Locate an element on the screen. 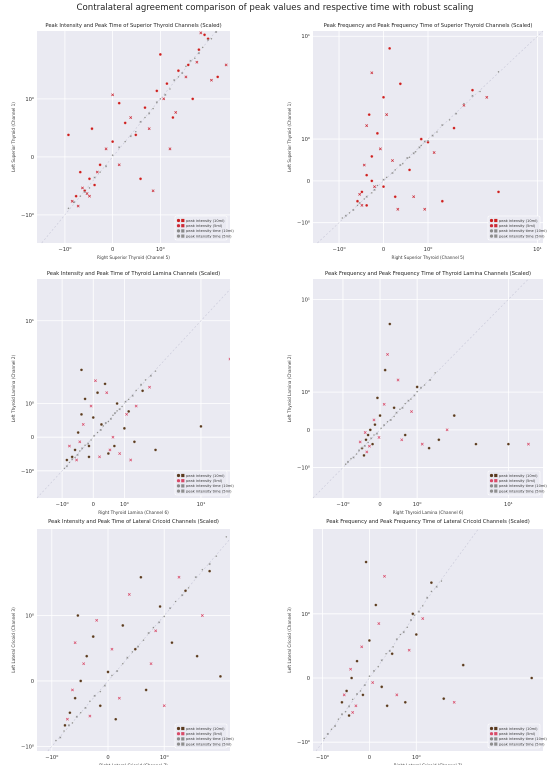  x-axis-label: Right Superior Thyroid (Channel 5) is located at coordinates (133, 257).